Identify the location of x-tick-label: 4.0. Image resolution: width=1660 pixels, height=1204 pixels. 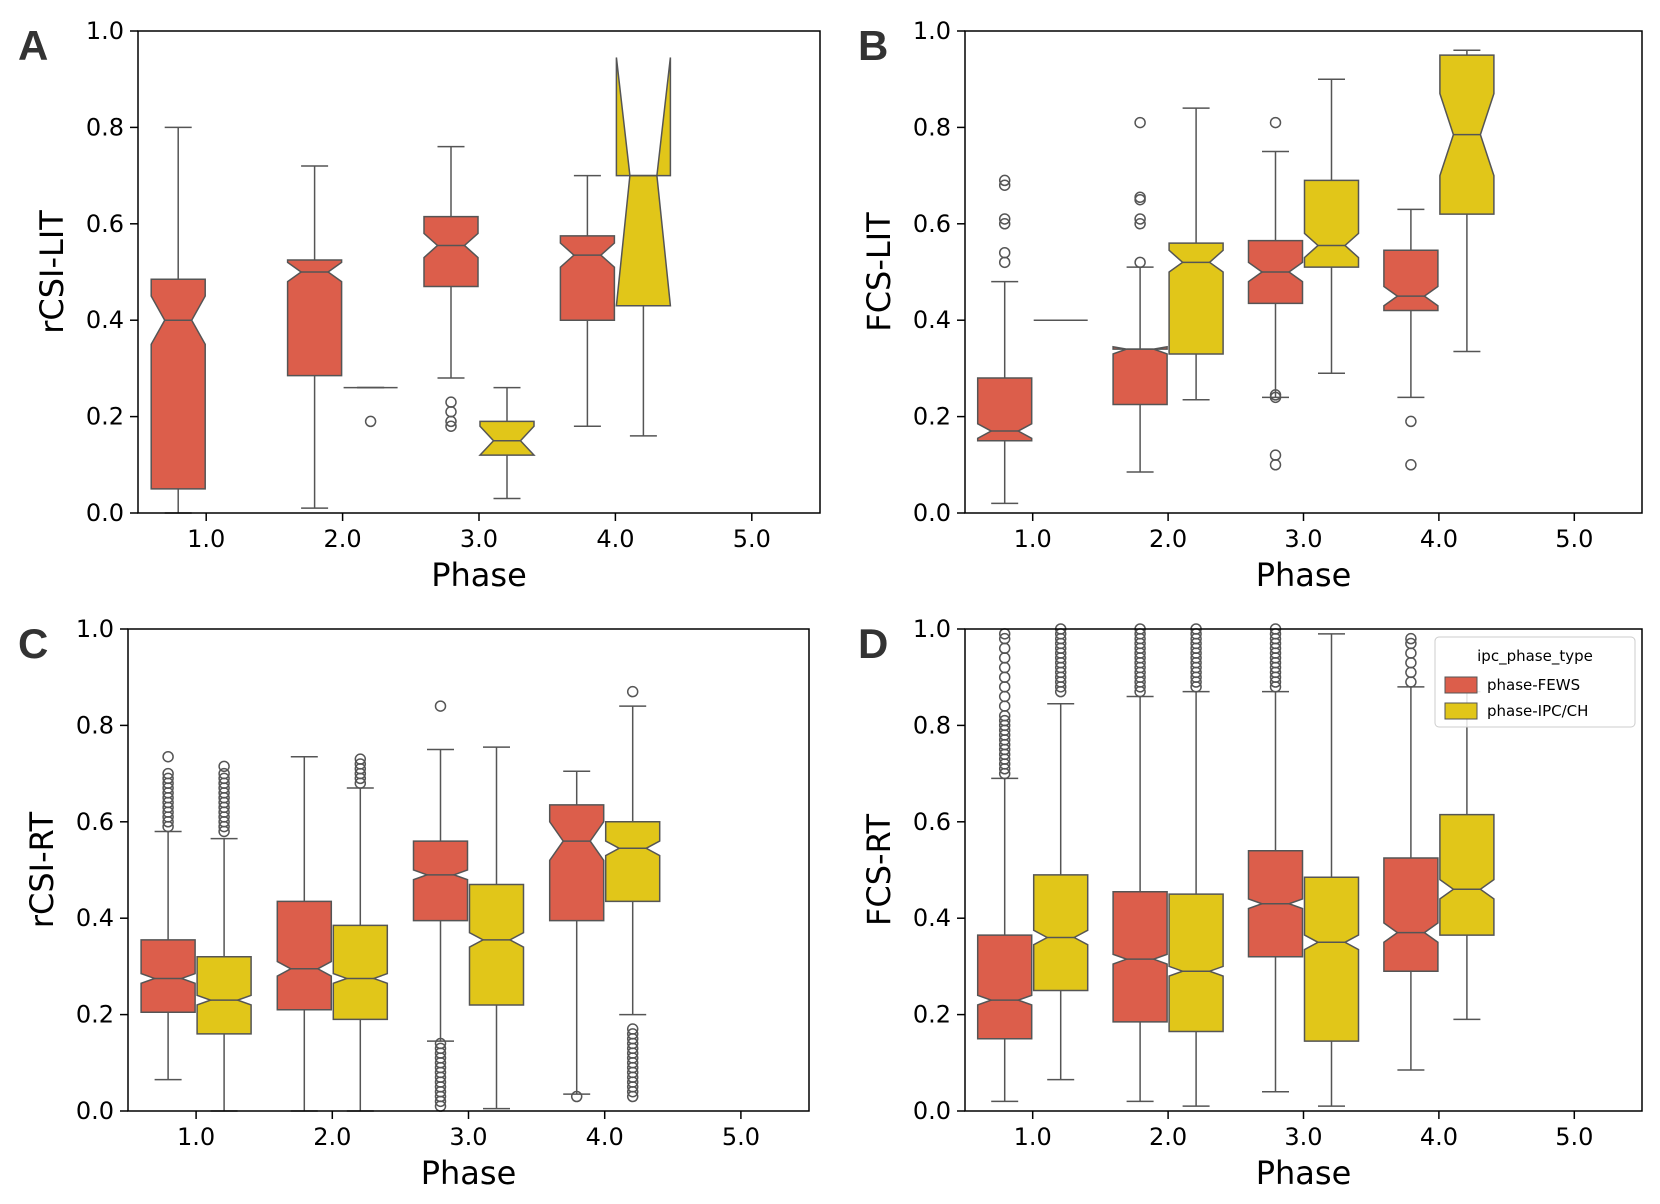
(1439, 1137).